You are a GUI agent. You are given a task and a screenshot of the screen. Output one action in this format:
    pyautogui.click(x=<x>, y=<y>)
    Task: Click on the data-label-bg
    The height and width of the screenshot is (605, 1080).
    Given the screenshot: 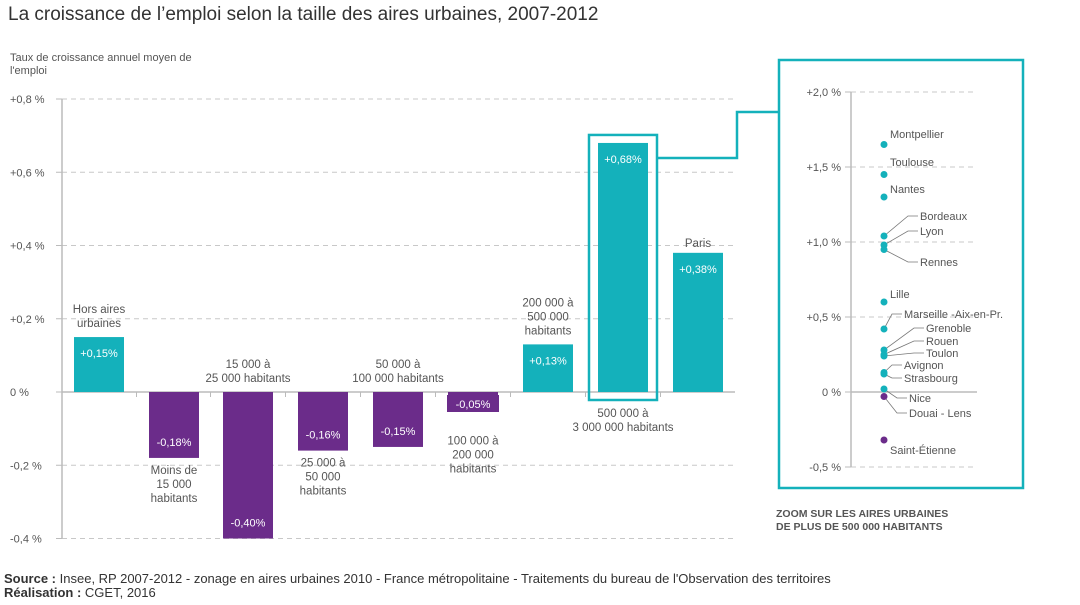 What is the action you would take?
    pyautogui.click(x=473, y=403)
    